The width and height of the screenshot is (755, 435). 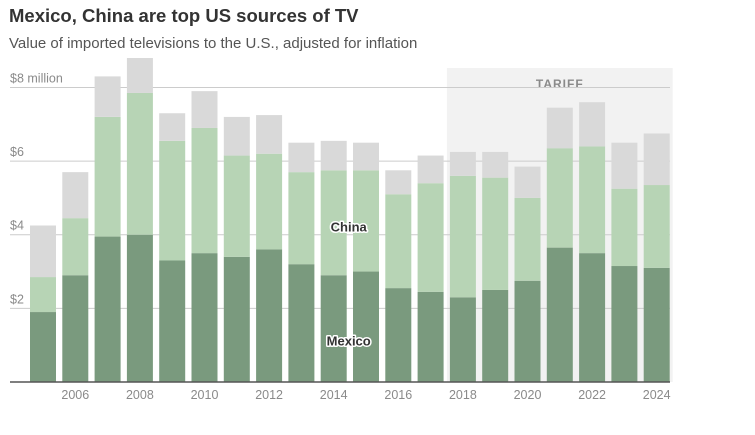 What do you see at coordinates (269, 134) in the screenshot?
I see `bar-other-2012` at bounding box center [269, 134].